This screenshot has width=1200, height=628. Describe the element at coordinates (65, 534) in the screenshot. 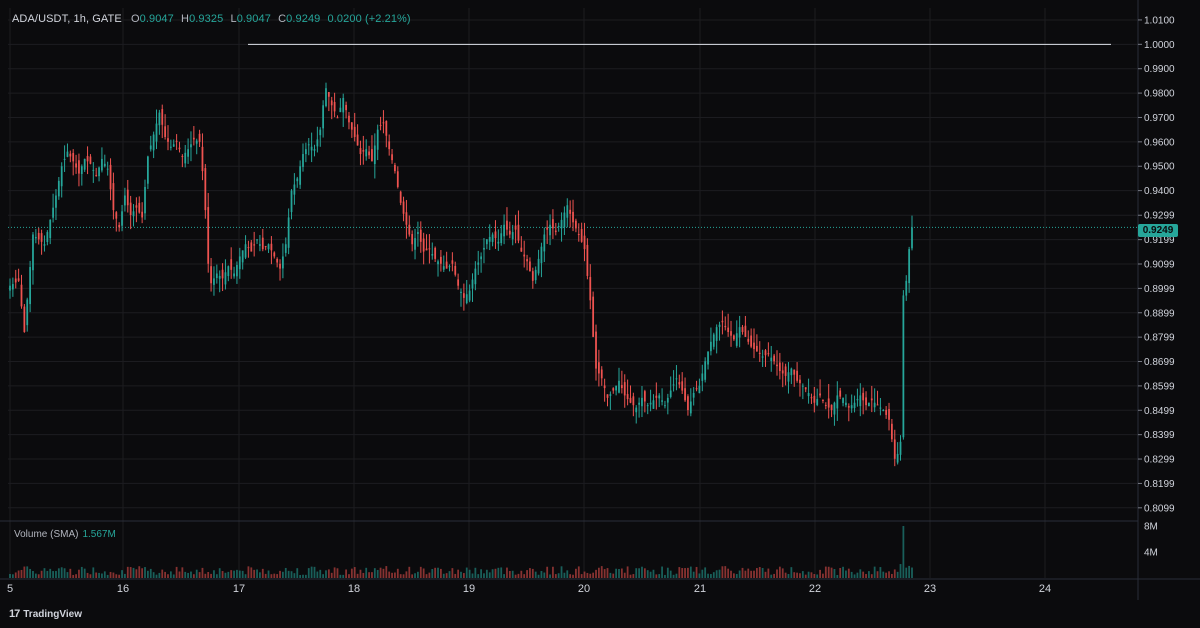

I see `volume-label: Volume (SMA) 1.567M` at that location.